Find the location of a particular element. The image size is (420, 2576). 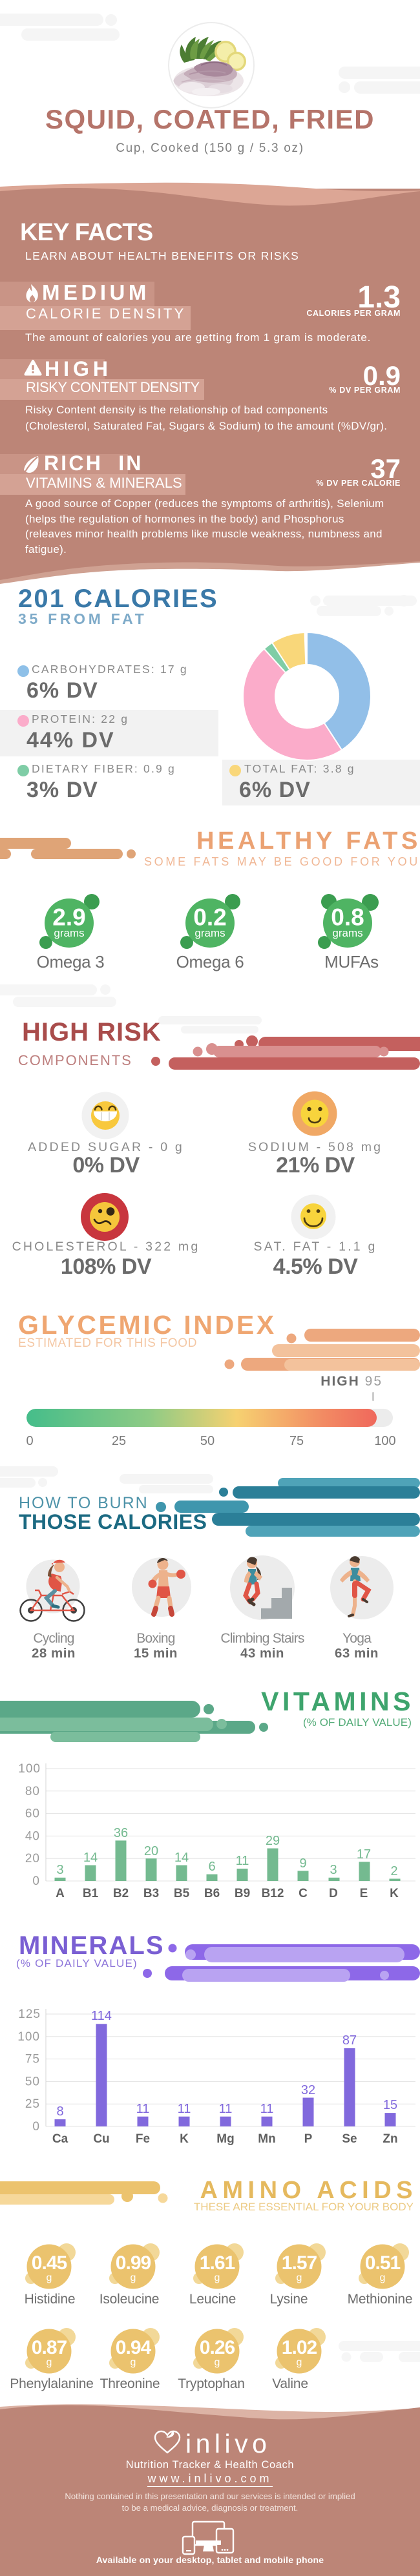

svg-text: D is located at coordinates (334, 1893).